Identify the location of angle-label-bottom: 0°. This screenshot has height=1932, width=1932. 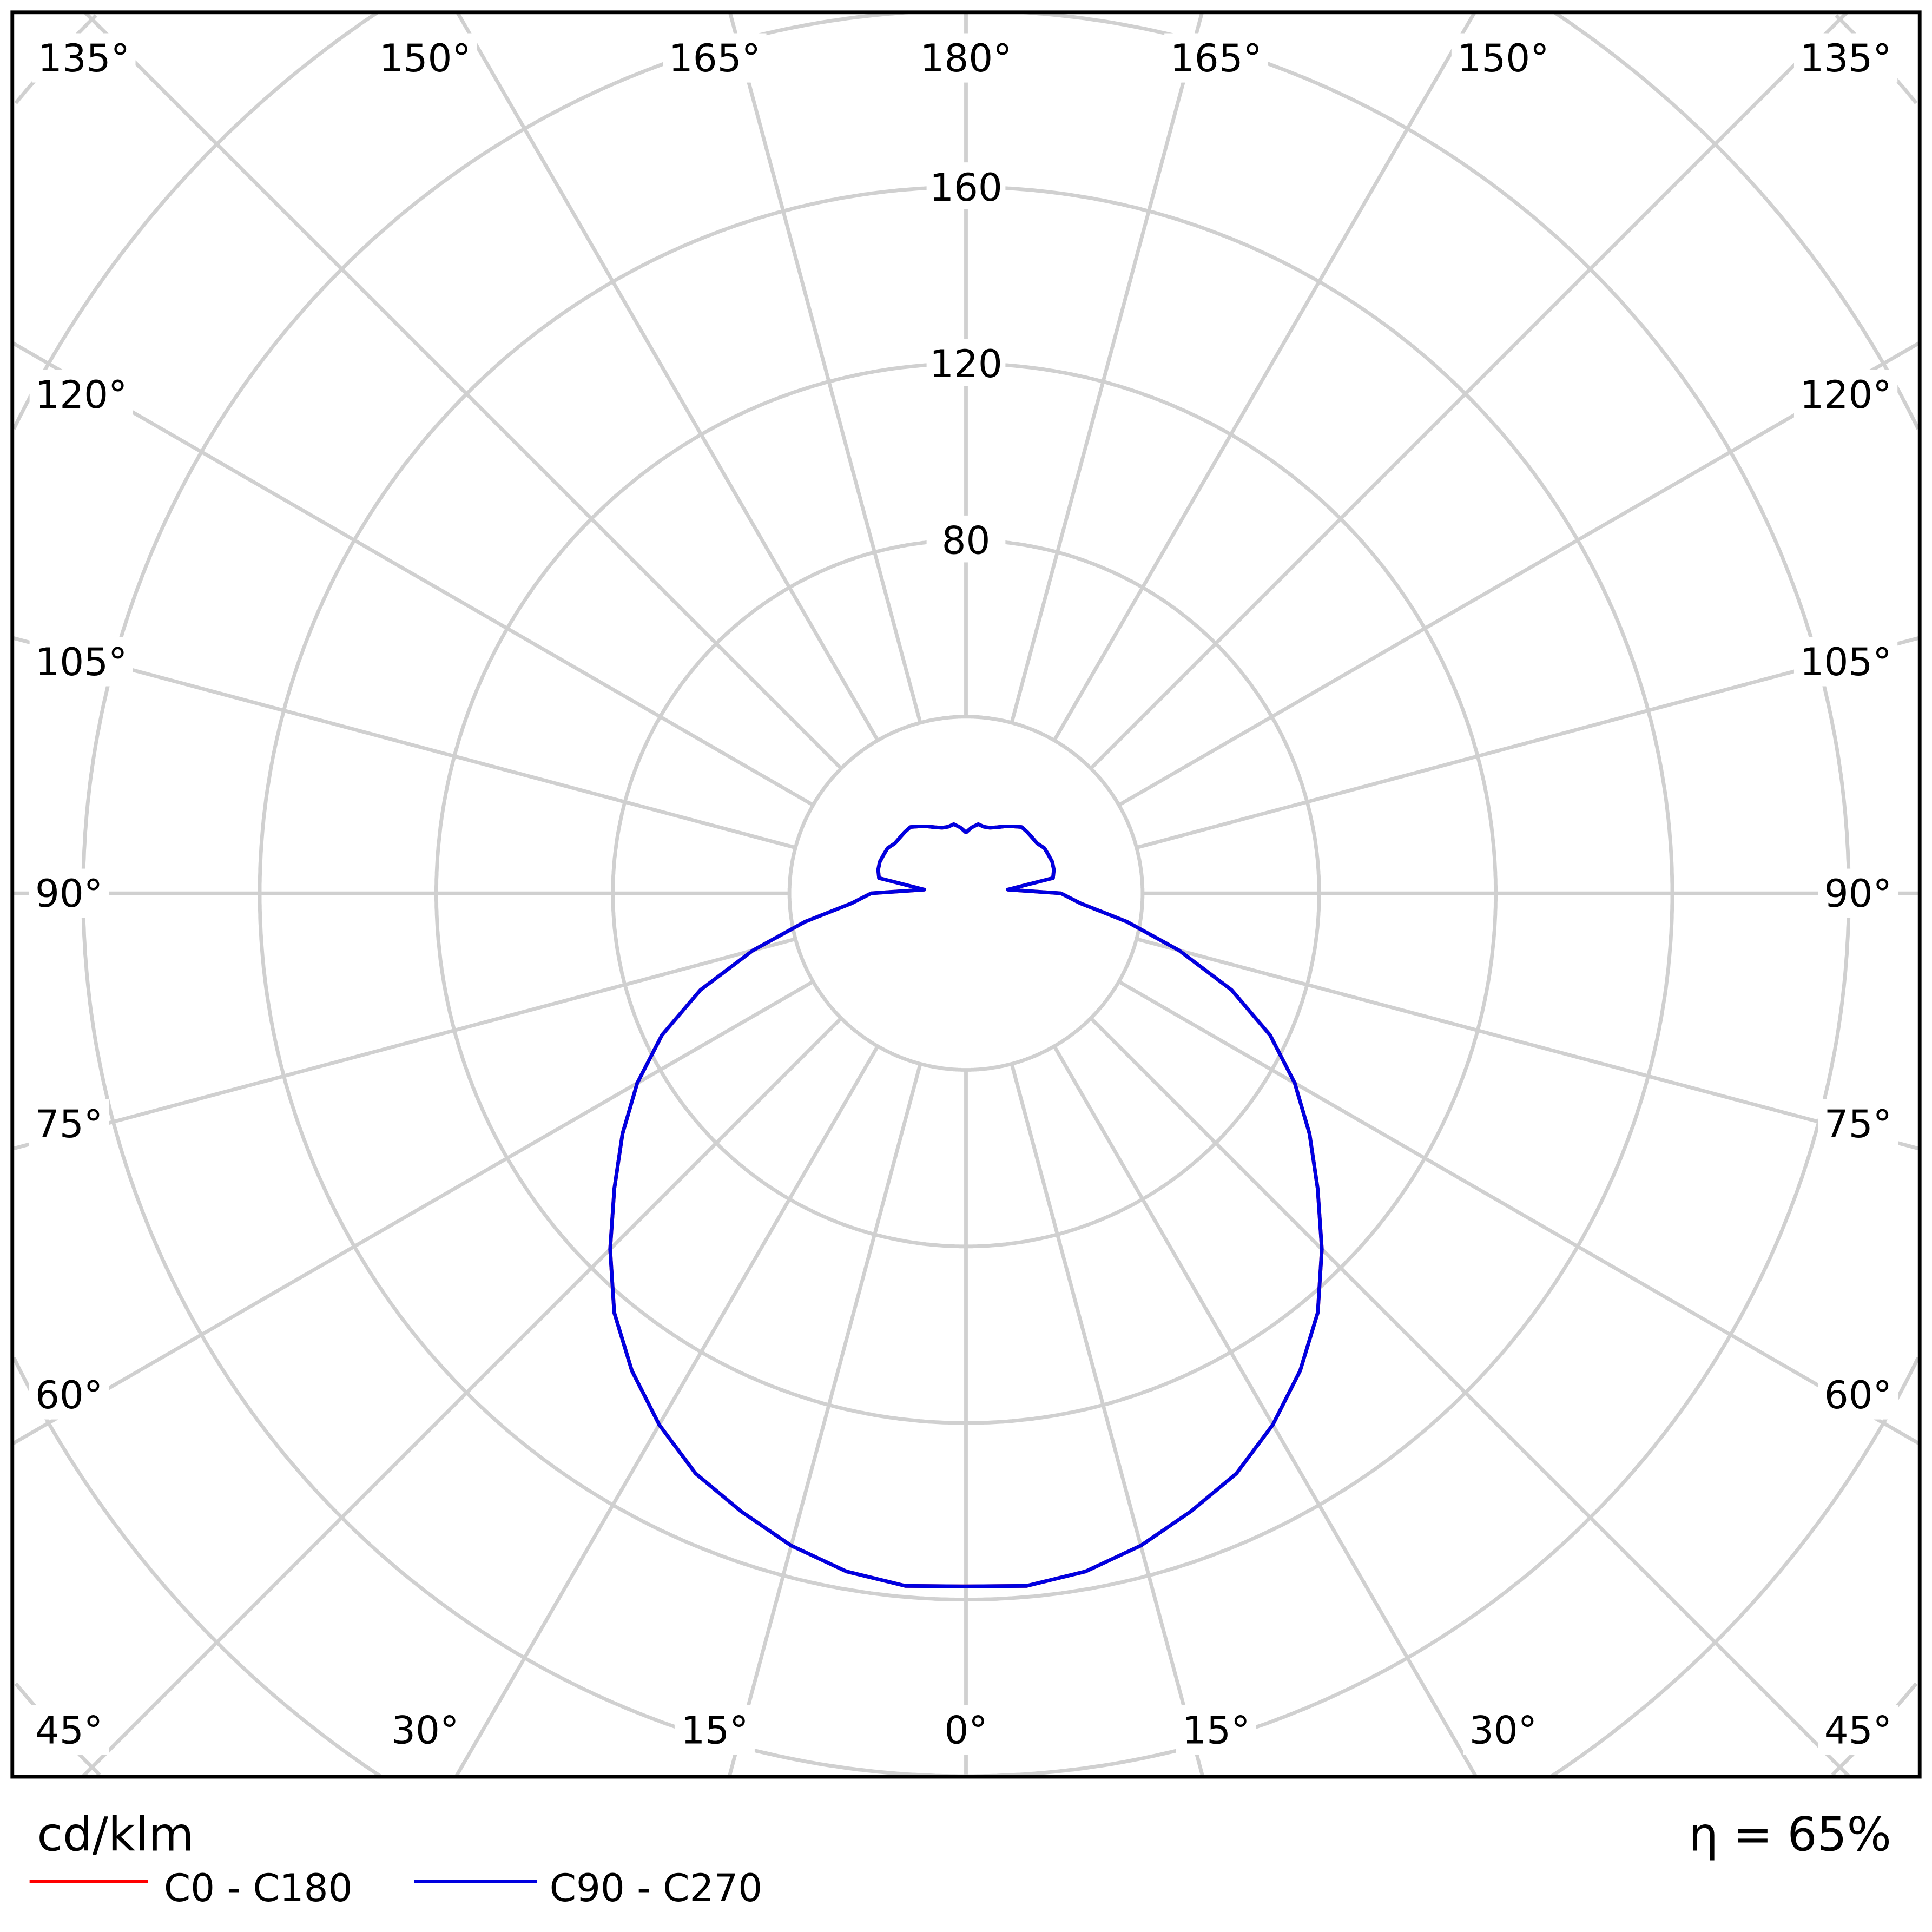
(965, 1730).